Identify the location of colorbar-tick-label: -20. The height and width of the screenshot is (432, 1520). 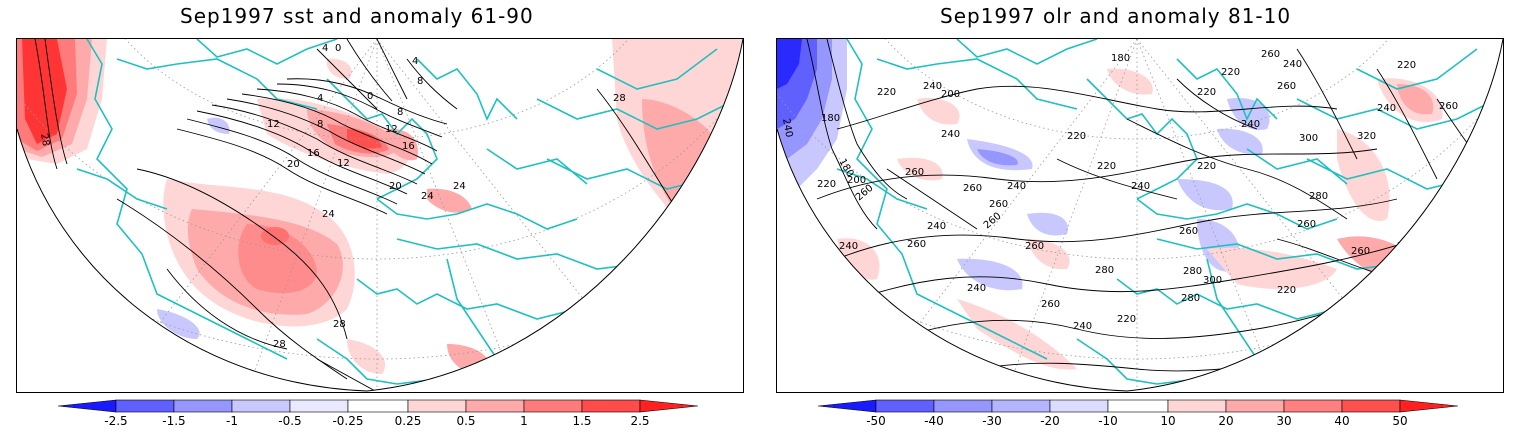
(1050, 421).